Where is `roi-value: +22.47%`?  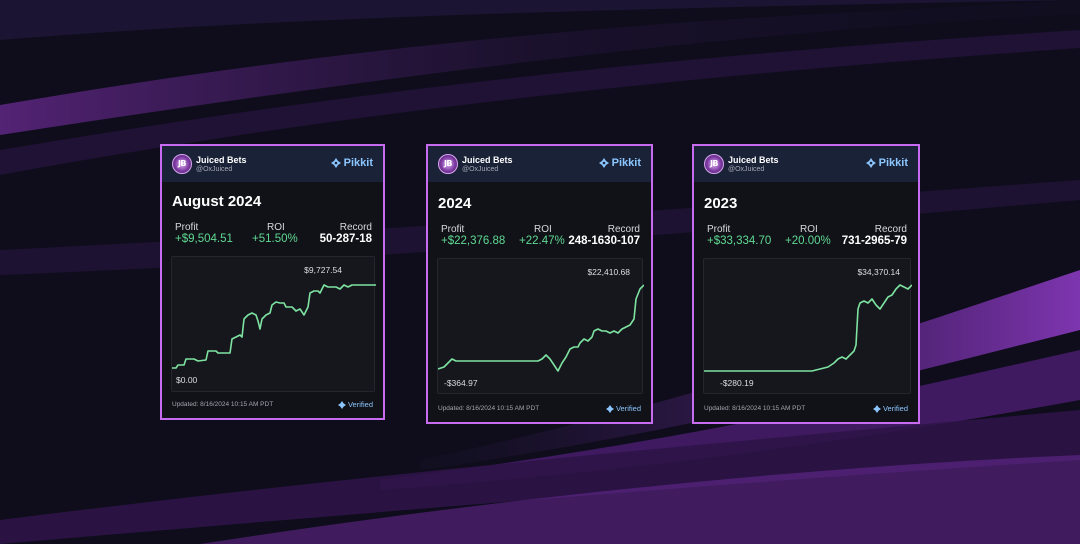
roi-value: +22.47% is located at coordinates (542, 241).